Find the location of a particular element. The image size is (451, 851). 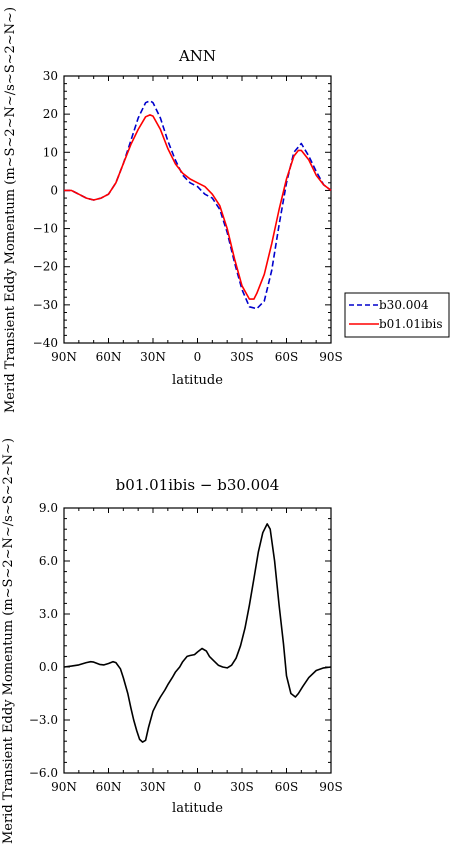

y-tick-label: 0 is located at coordinates (54, 190).